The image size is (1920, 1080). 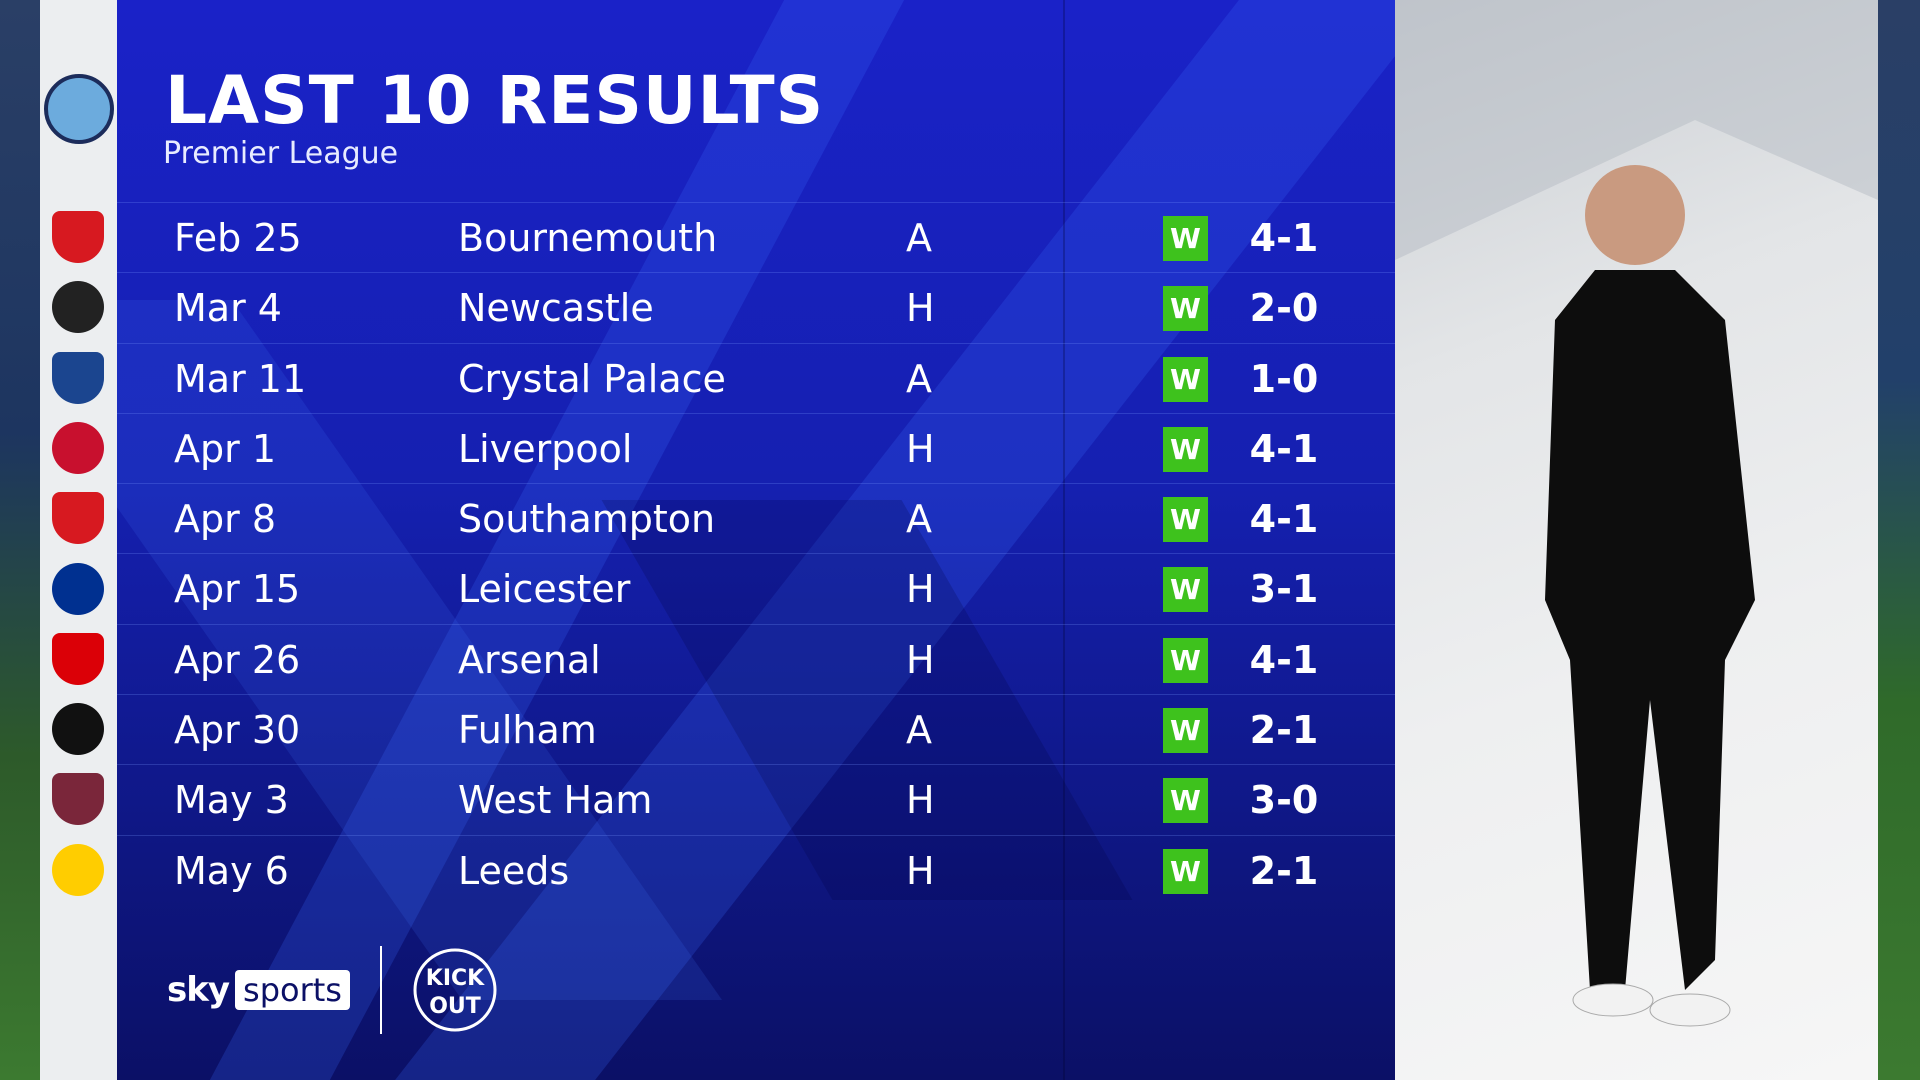 What do you see at coordinates (529, 659) in the screenshot?
I see `opponent-name: Arsenal` at bounding box center [529, 659].